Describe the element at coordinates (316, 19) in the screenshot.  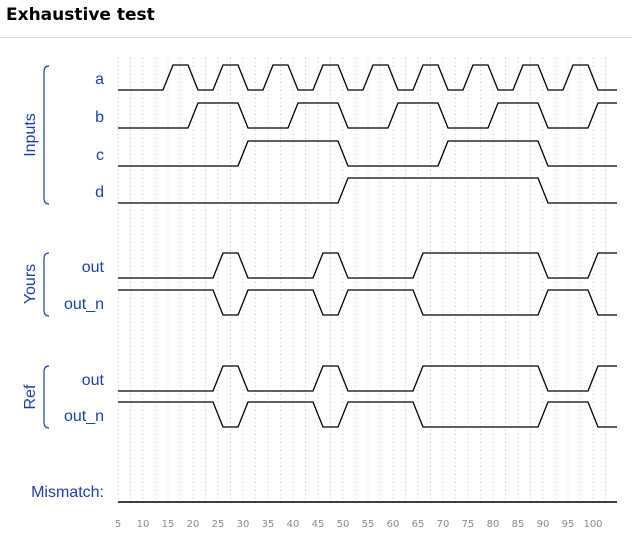
I see `header-bar: Exhaustive test` at that location.